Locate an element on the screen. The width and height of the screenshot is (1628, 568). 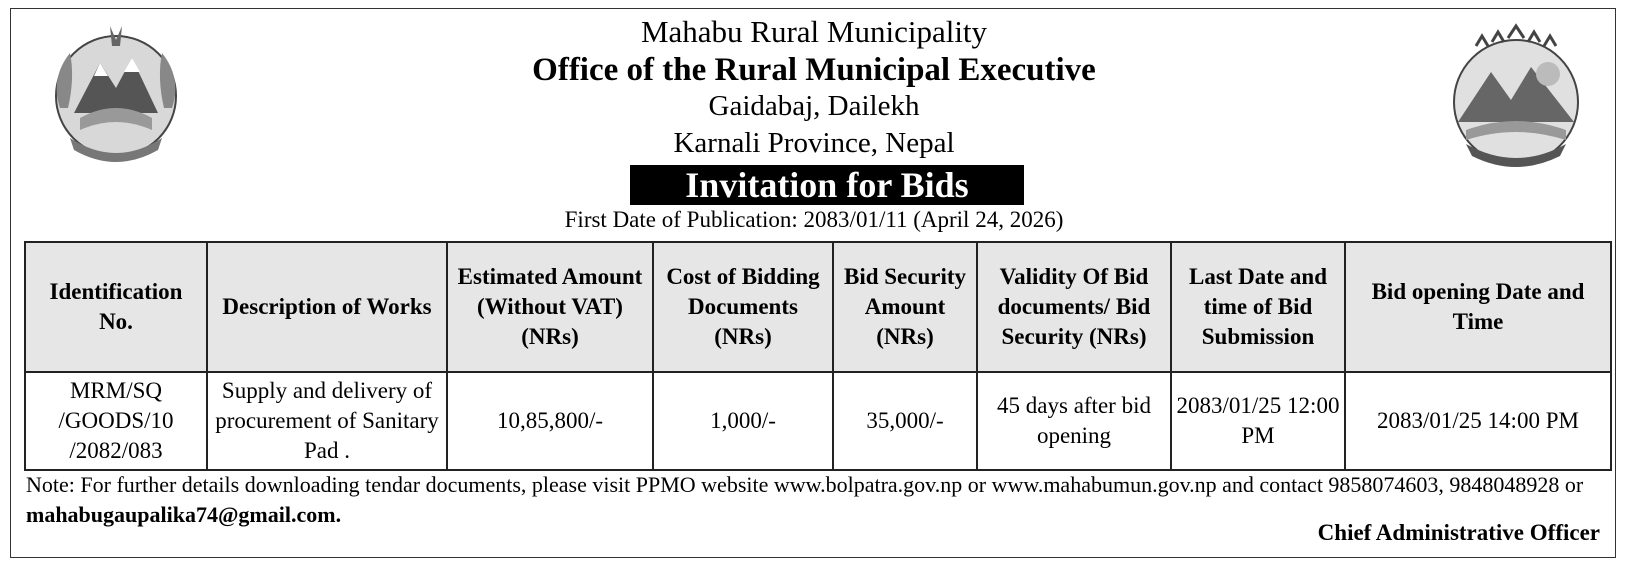
notice-banner: Invitation for Bids is located at coordinates (827, 185).